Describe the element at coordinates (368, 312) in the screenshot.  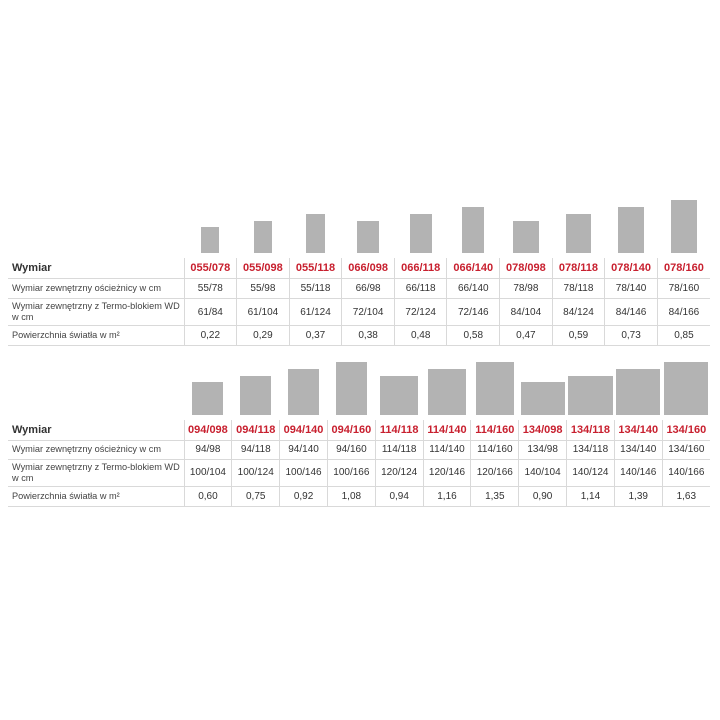
I see `thermo-value: 72/104` at that location.